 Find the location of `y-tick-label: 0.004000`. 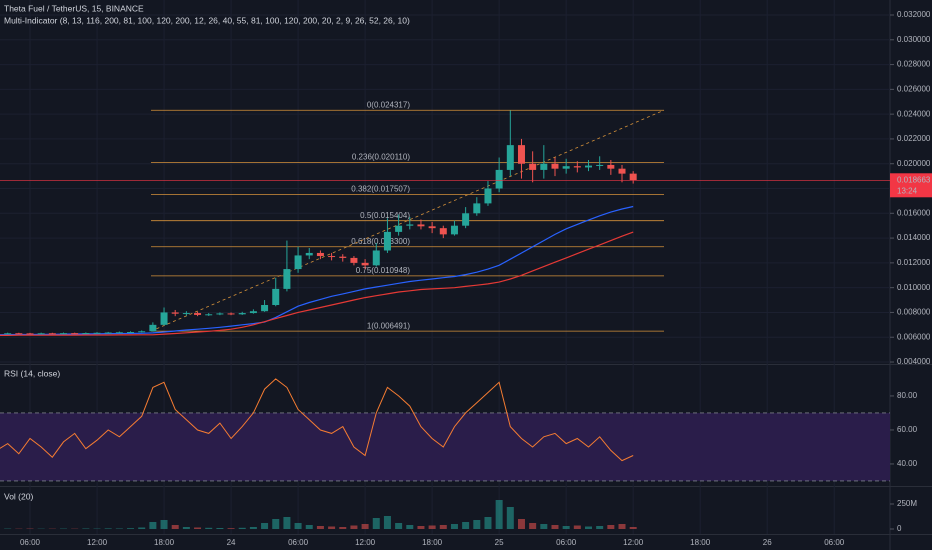

y-tick-label: 0.004000 is located at coordinates (914, 361).